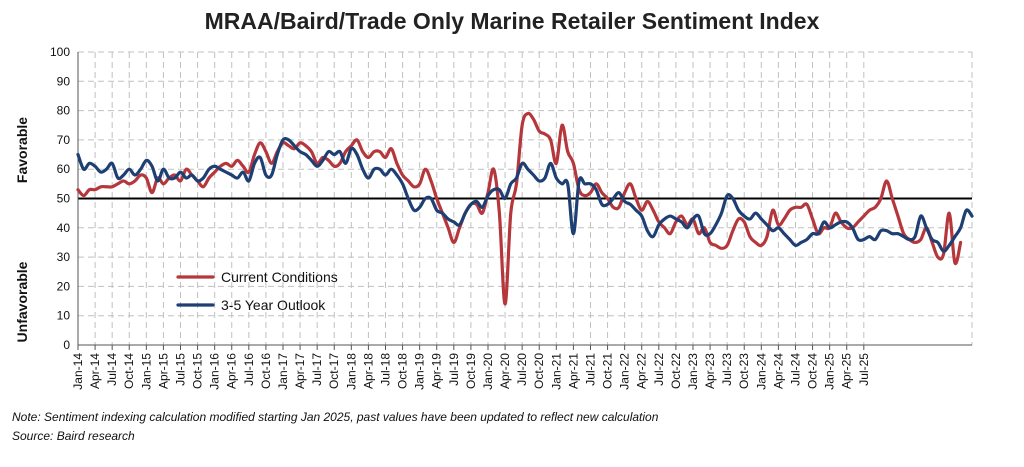  What do you see at coordinates (539, 371) in the screenshot?
I see `x-tick-label: Oct-20` at bounding box center [539, 371].